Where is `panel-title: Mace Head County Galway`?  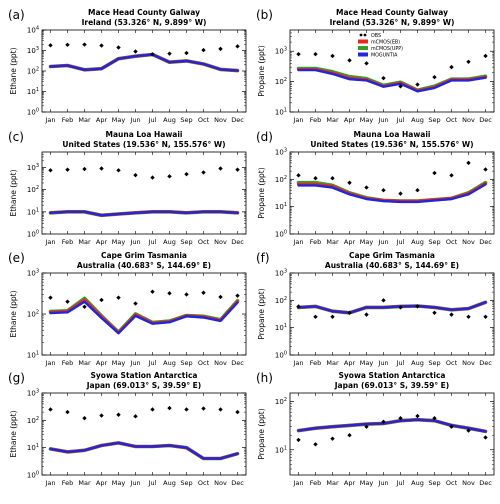 panel-title: Mace Head County Galway is located at coordinates (144, 12).